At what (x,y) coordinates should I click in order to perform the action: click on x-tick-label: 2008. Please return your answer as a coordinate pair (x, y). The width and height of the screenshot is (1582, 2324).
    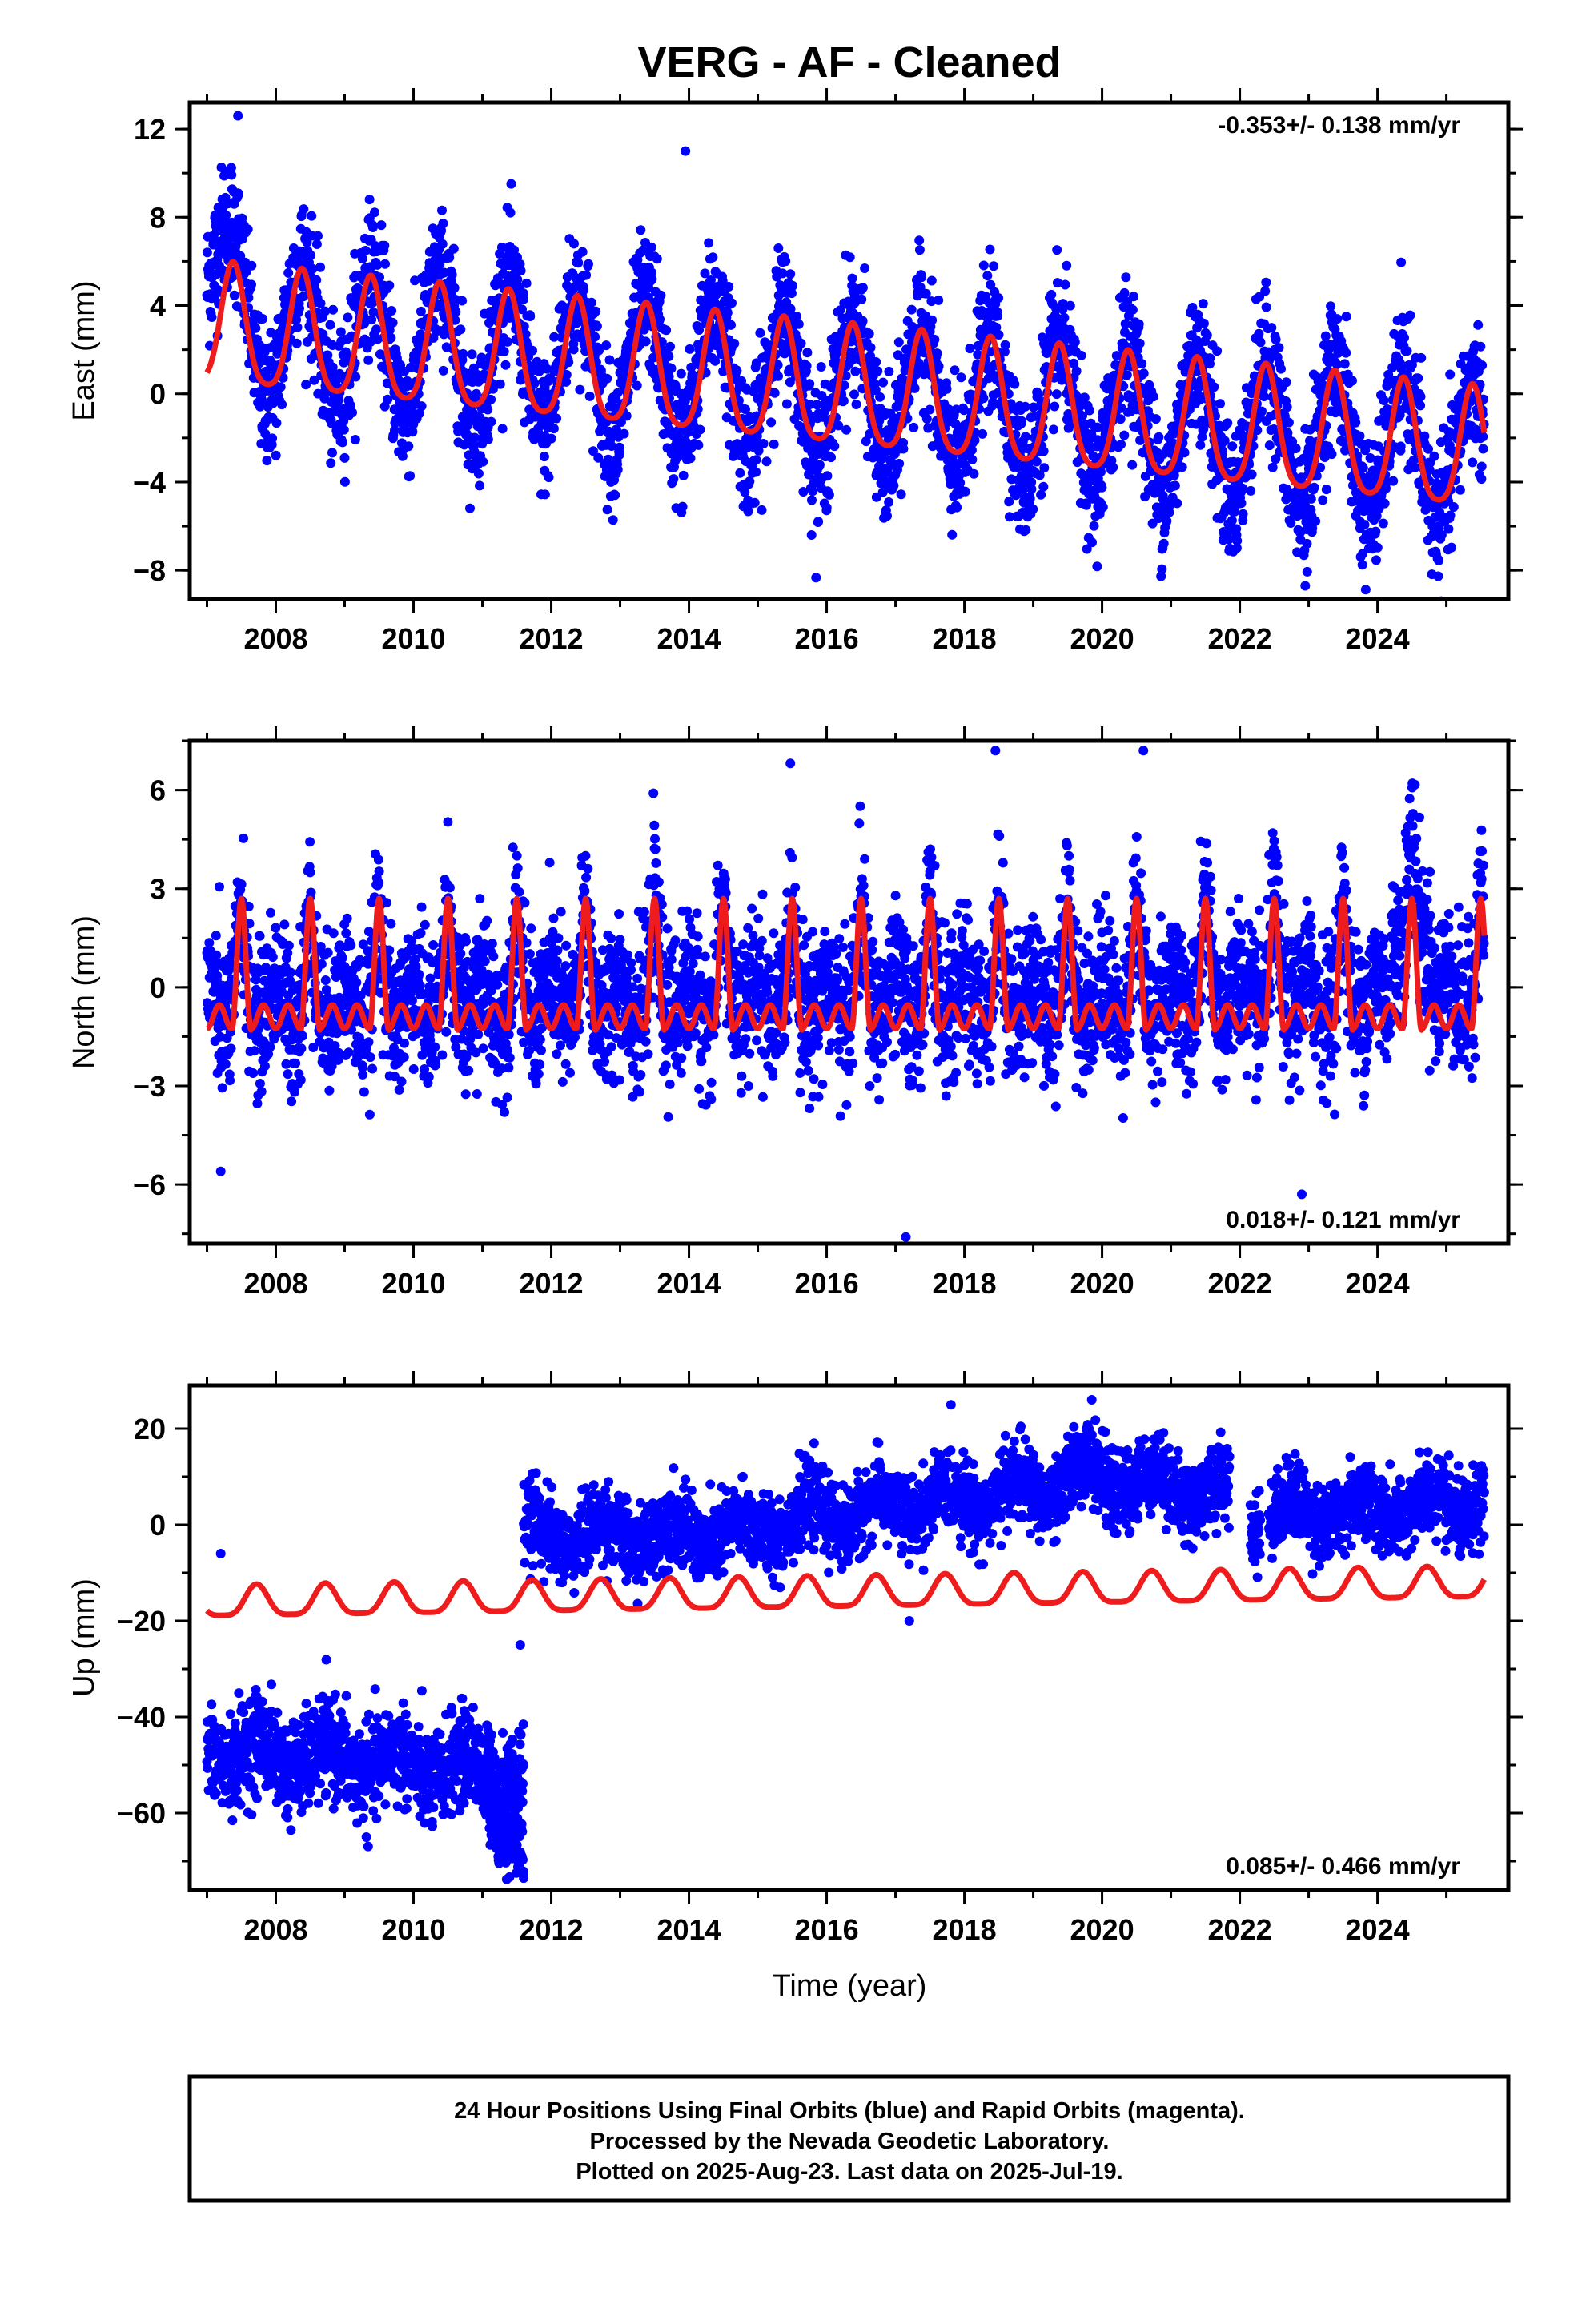
    Looking at the image, I should click on (275, 638).